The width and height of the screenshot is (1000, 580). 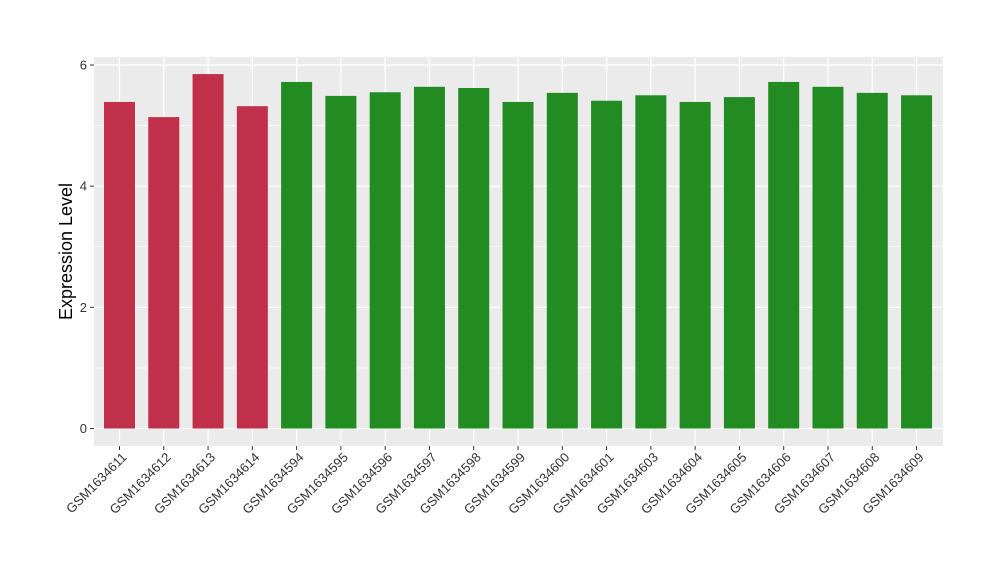 I want to click on y-tick-label: 2, so click(x=83, y=307).